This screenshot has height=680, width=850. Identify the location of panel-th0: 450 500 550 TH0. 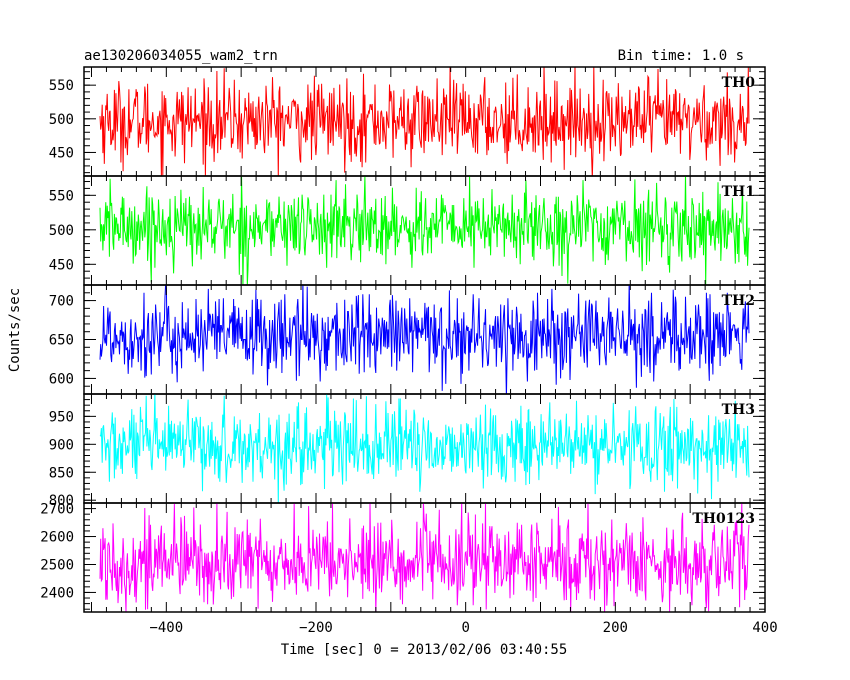
(407, 121).